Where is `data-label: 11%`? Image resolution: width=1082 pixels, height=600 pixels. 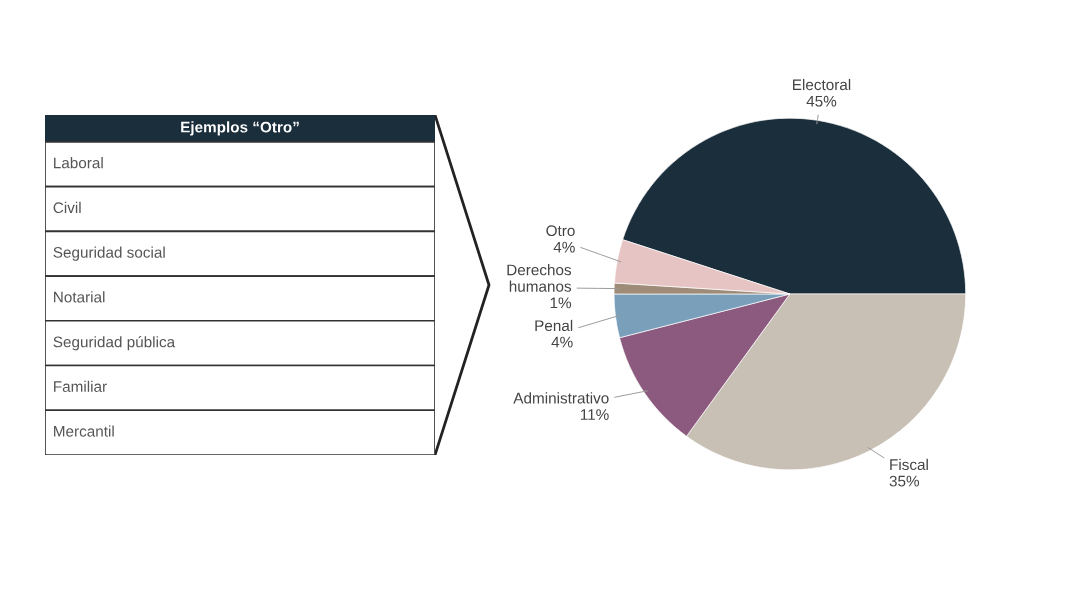 data-label: 11% is located at coordinates (594, 414).